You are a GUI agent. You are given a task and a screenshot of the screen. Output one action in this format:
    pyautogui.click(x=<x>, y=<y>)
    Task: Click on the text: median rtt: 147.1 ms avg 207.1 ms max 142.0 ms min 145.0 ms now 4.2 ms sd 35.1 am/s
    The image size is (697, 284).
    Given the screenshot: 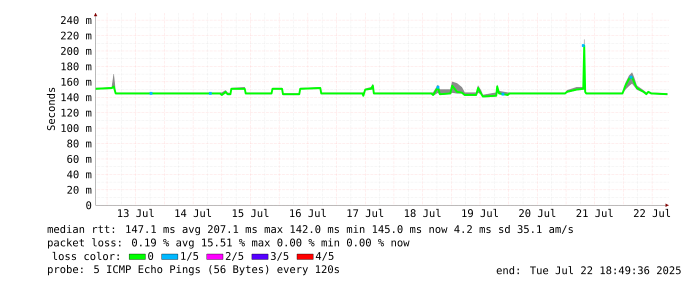 What is the action you would take?
    pyautogui.click(x=310, y=230)
    